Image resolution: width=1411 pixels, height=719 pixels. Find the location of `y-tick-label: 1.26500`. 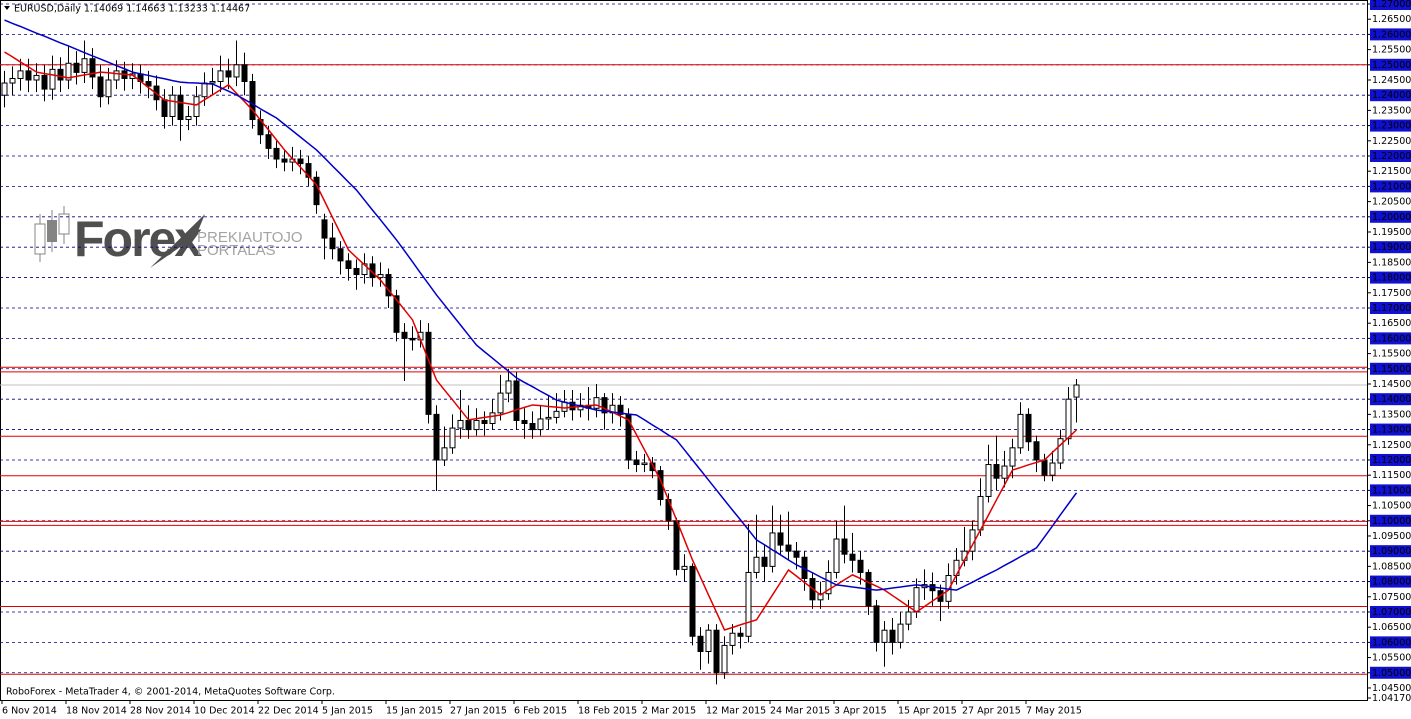

y-tick-label: 1.26500 is located at coordinates (1391, 19).